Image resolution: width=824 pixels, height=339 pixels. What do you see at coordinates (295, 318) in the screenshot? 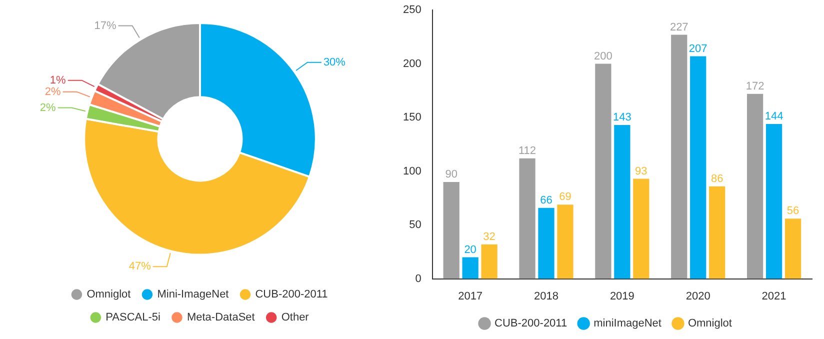
I see `legend-label: Other` at bounding box center [295, 318].